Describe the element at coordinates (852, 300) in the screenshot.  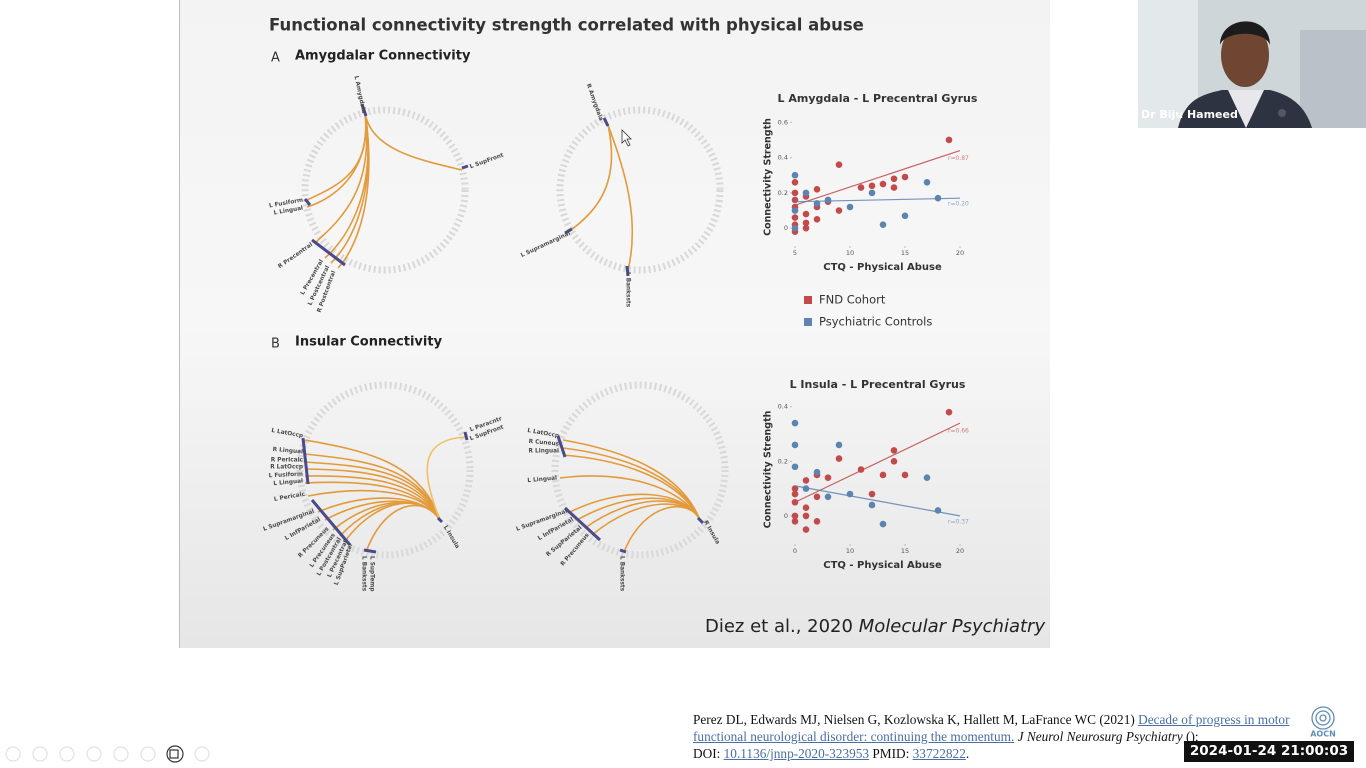
I see `legend-label: FND Cohort` at that location.